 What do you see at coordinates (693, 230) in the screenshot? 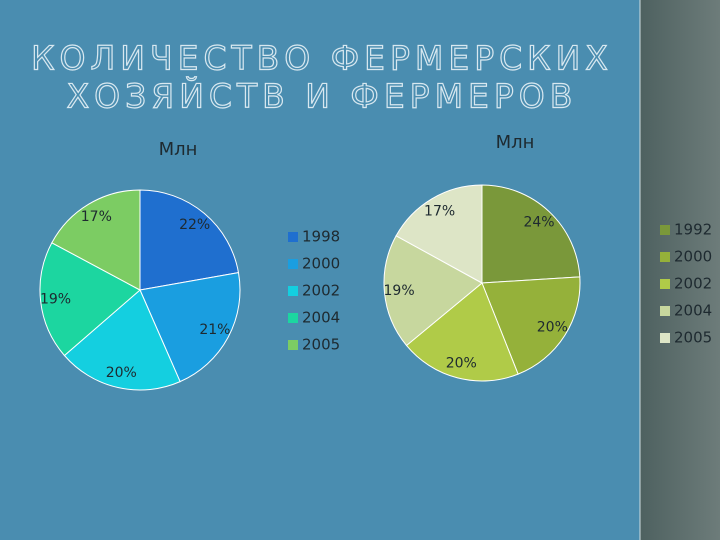
I see `legend-label: 1992` at bounding box center [693, 230].